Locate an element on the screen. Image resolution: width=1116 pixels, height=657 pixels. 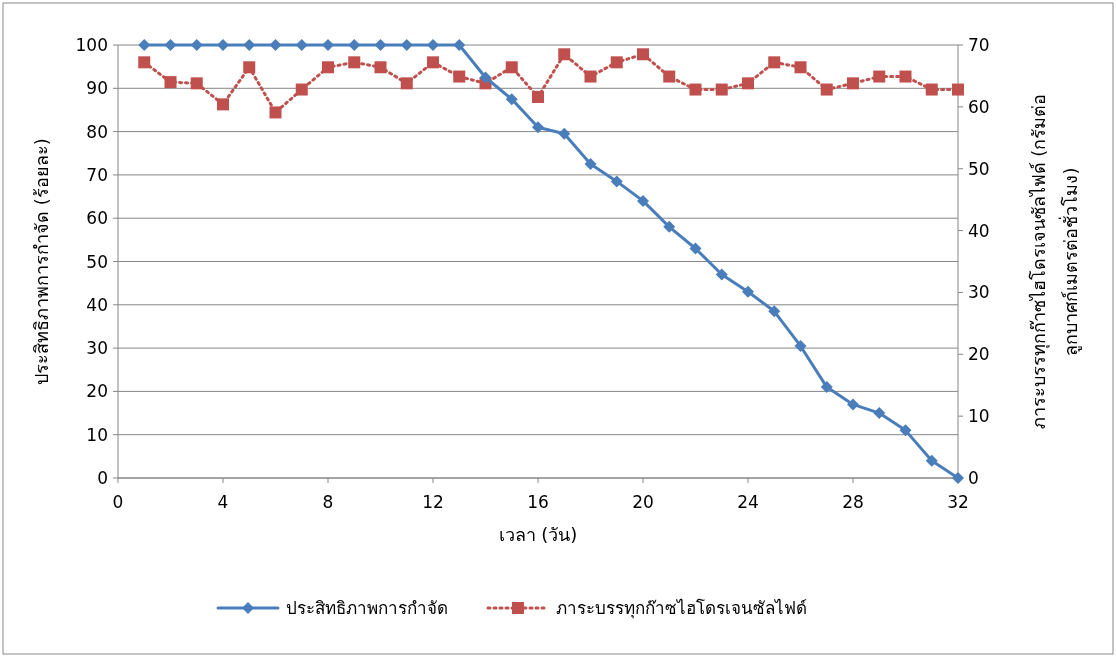
y2-tick-label: 10 is located at coordinates (979, 416).